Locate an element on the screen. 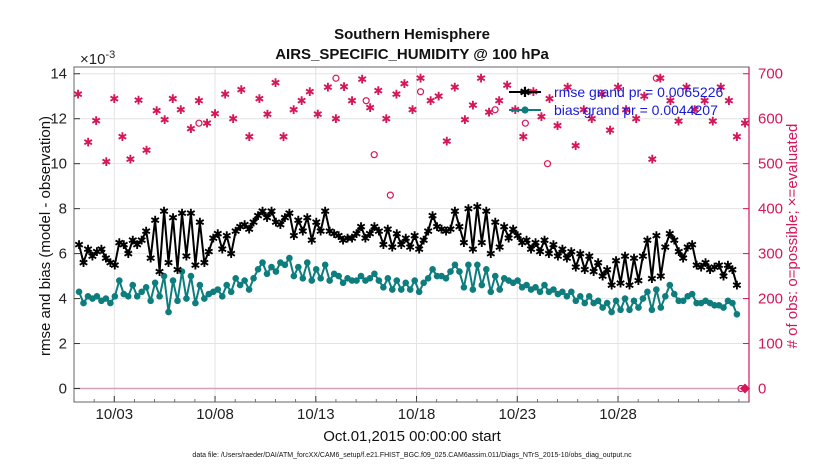 The height and width of the screenshot is (470, 830). y-tick-label: 6 is located at coordinates (63, 254).